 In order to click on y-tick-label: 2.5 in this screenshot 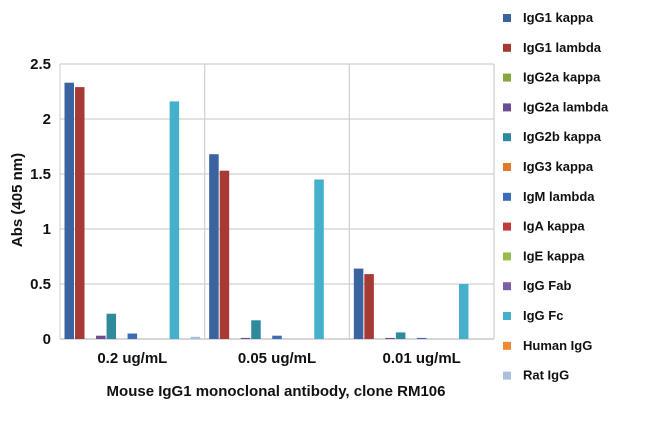, I will do `click(40, 64)`.